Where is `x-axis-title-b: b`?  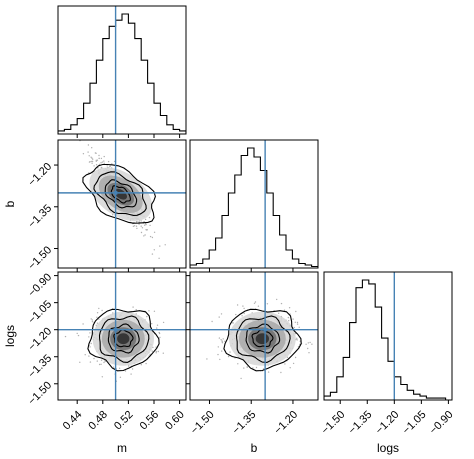 x-axis-title-b: b is located at coordinates (254, 448).